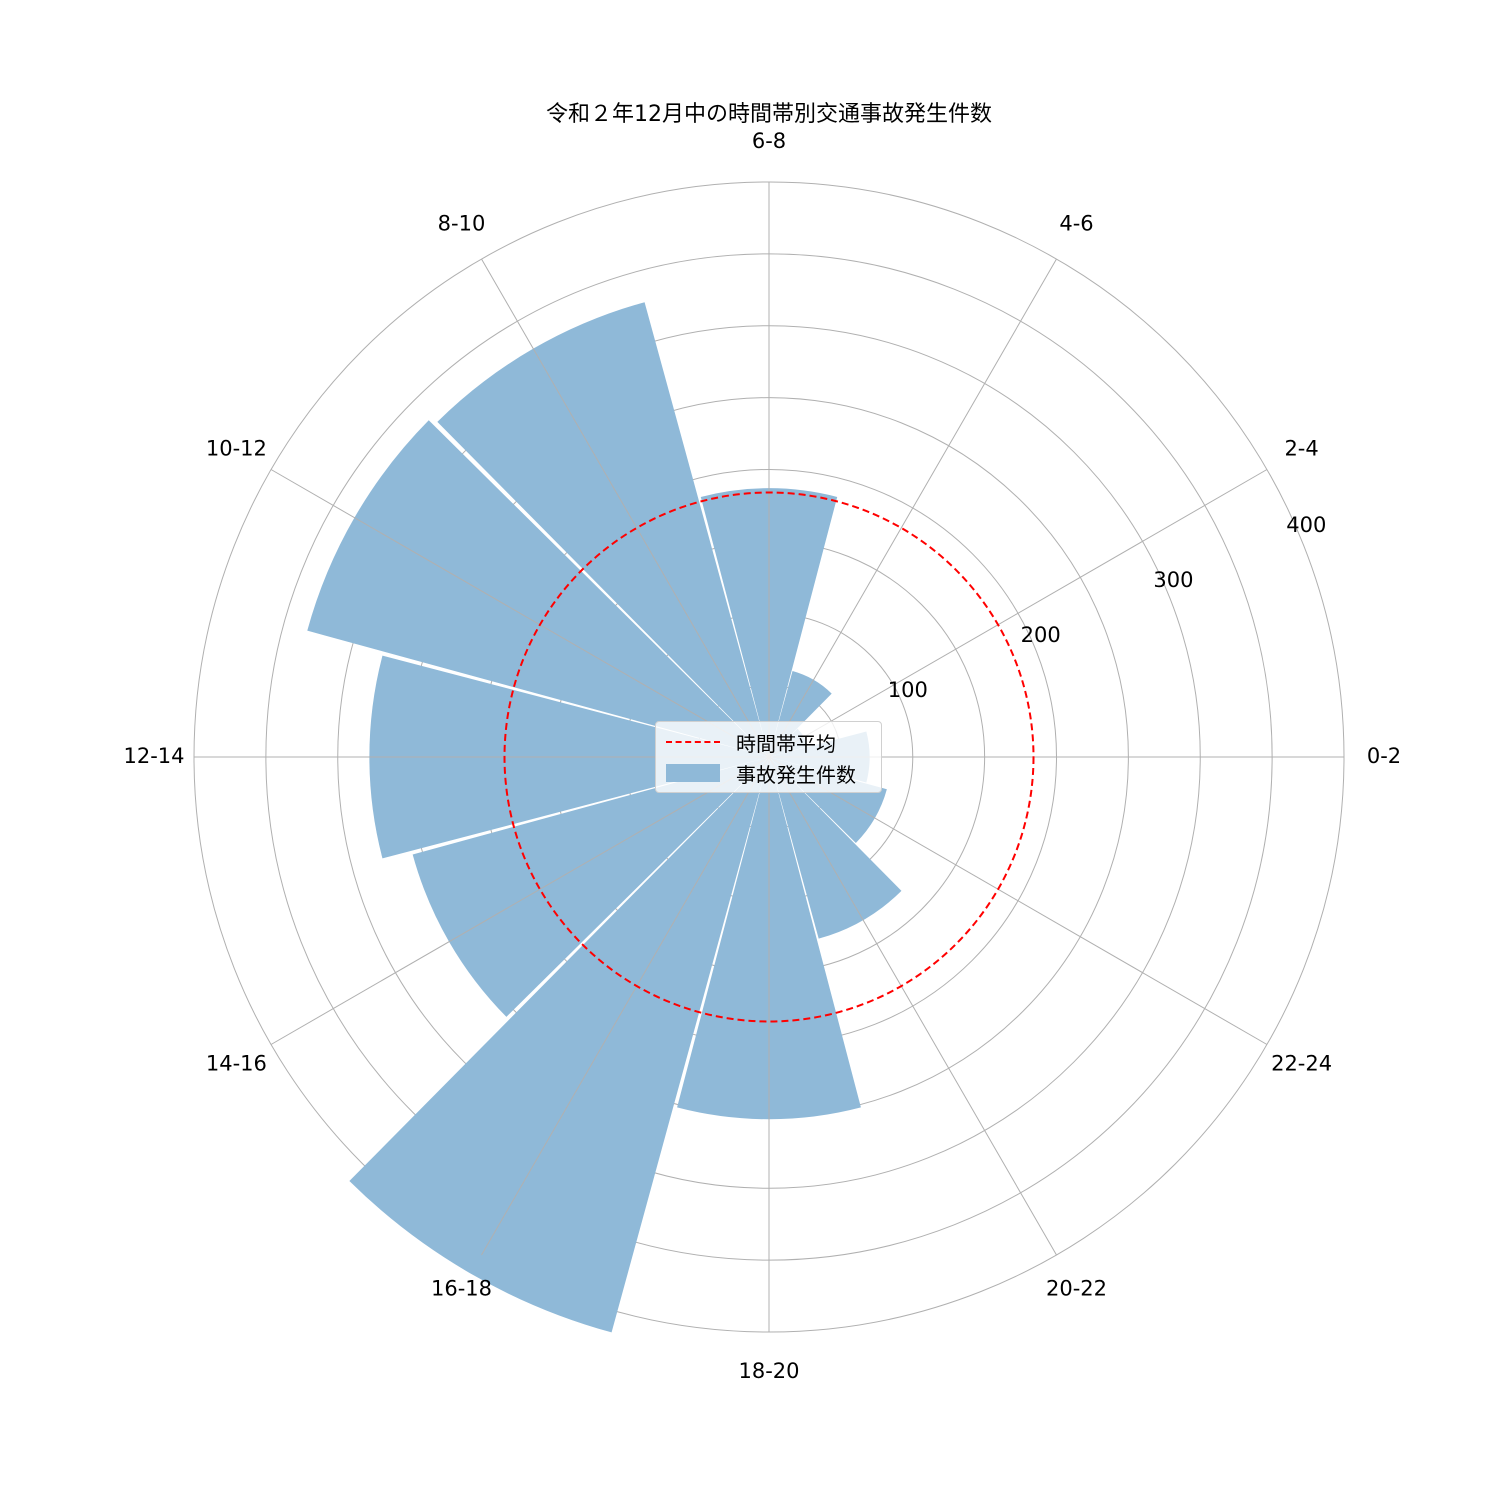  What do you see at coordinates (796, 774) in the screenshot?
I see `legend-label-count: 事故発生件数` at bounding box center [796, 774].